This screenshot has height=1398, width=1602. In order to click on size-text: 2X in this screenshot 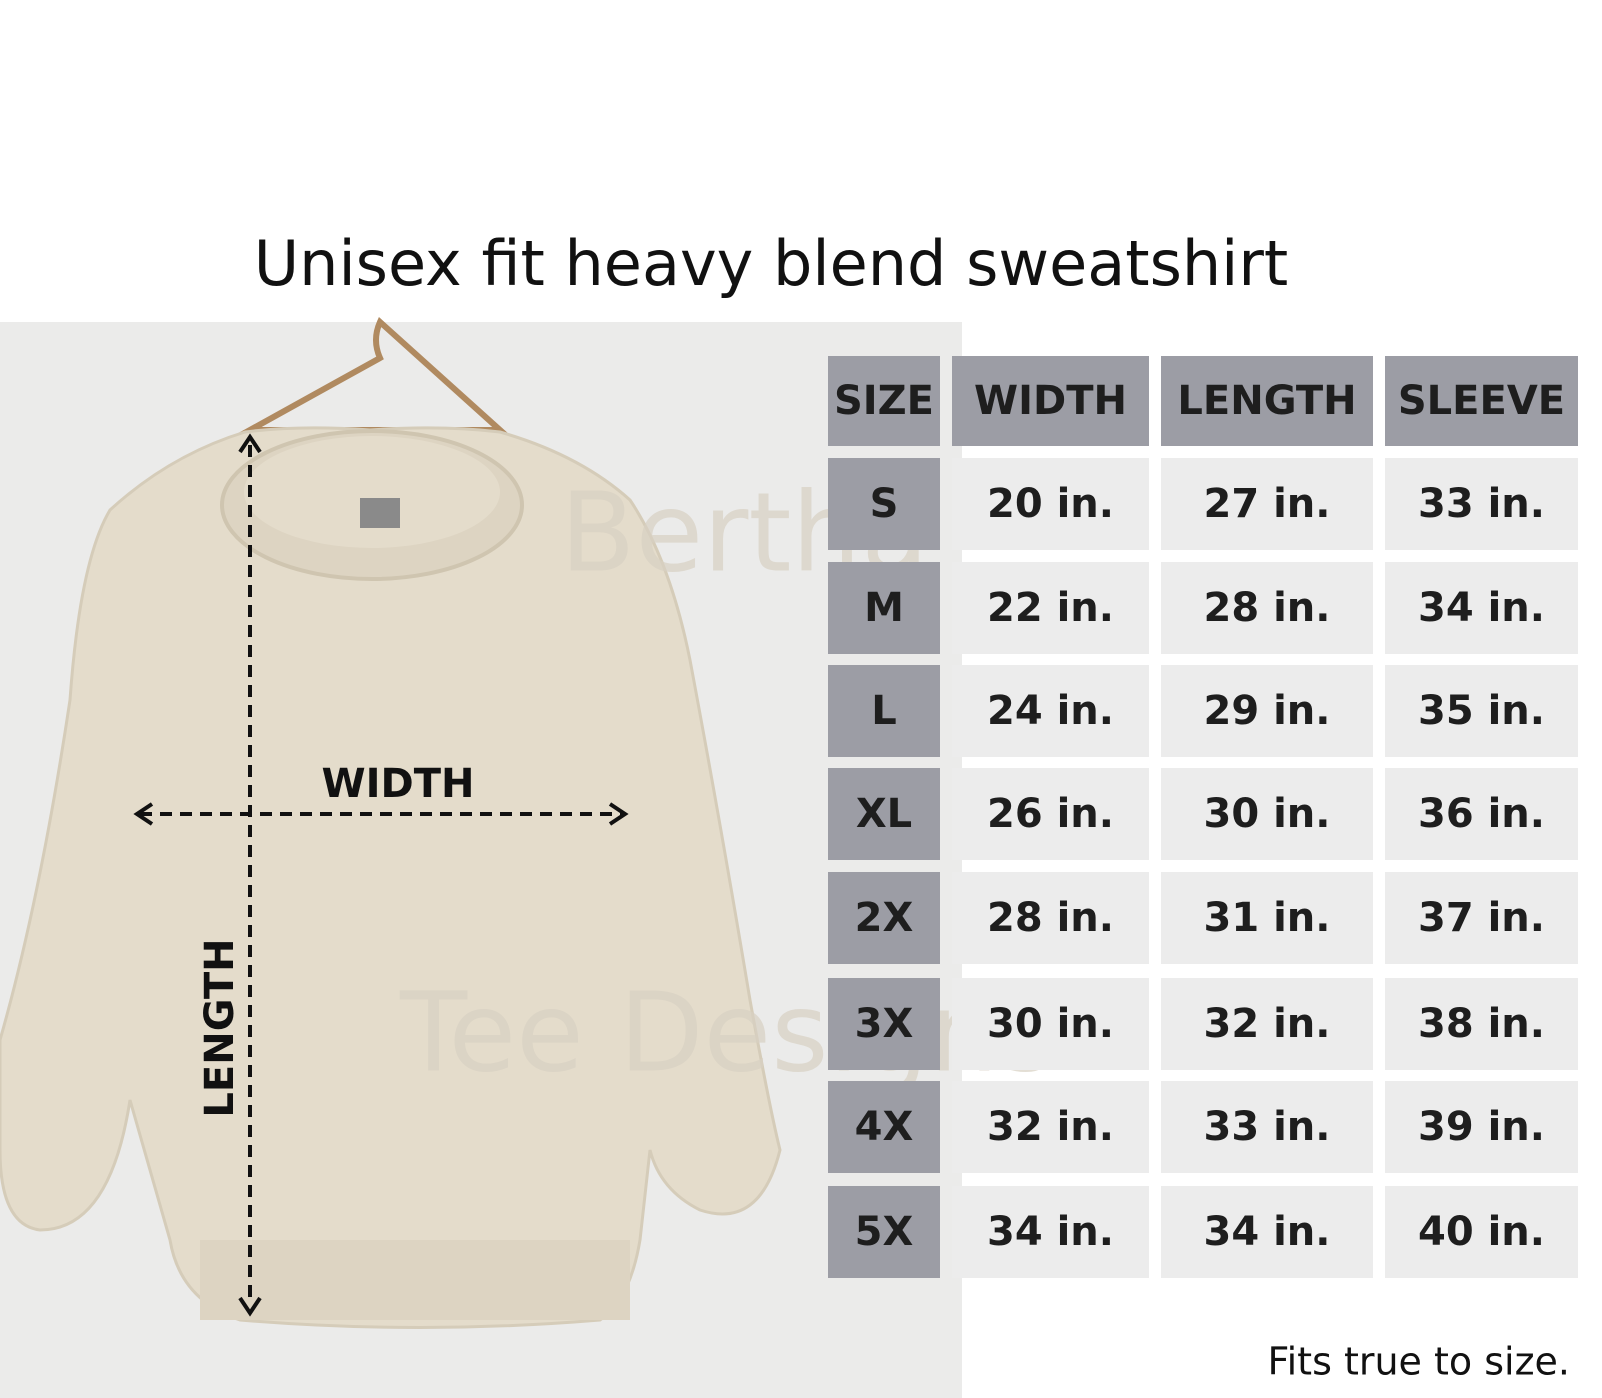, I will do `click(884, 918)`.